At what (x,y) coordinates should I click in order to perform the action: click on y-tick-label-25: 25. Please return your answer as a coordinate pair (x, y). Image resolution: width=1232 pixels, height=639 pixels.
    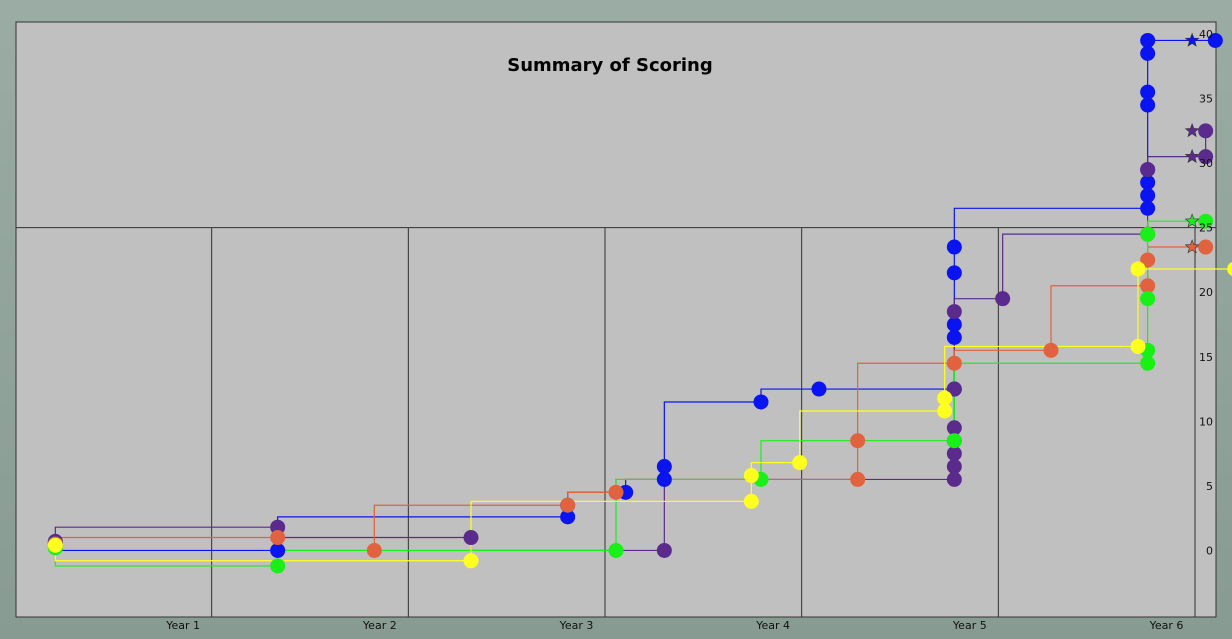
    Looking at the image, I should click on (1206, 228).